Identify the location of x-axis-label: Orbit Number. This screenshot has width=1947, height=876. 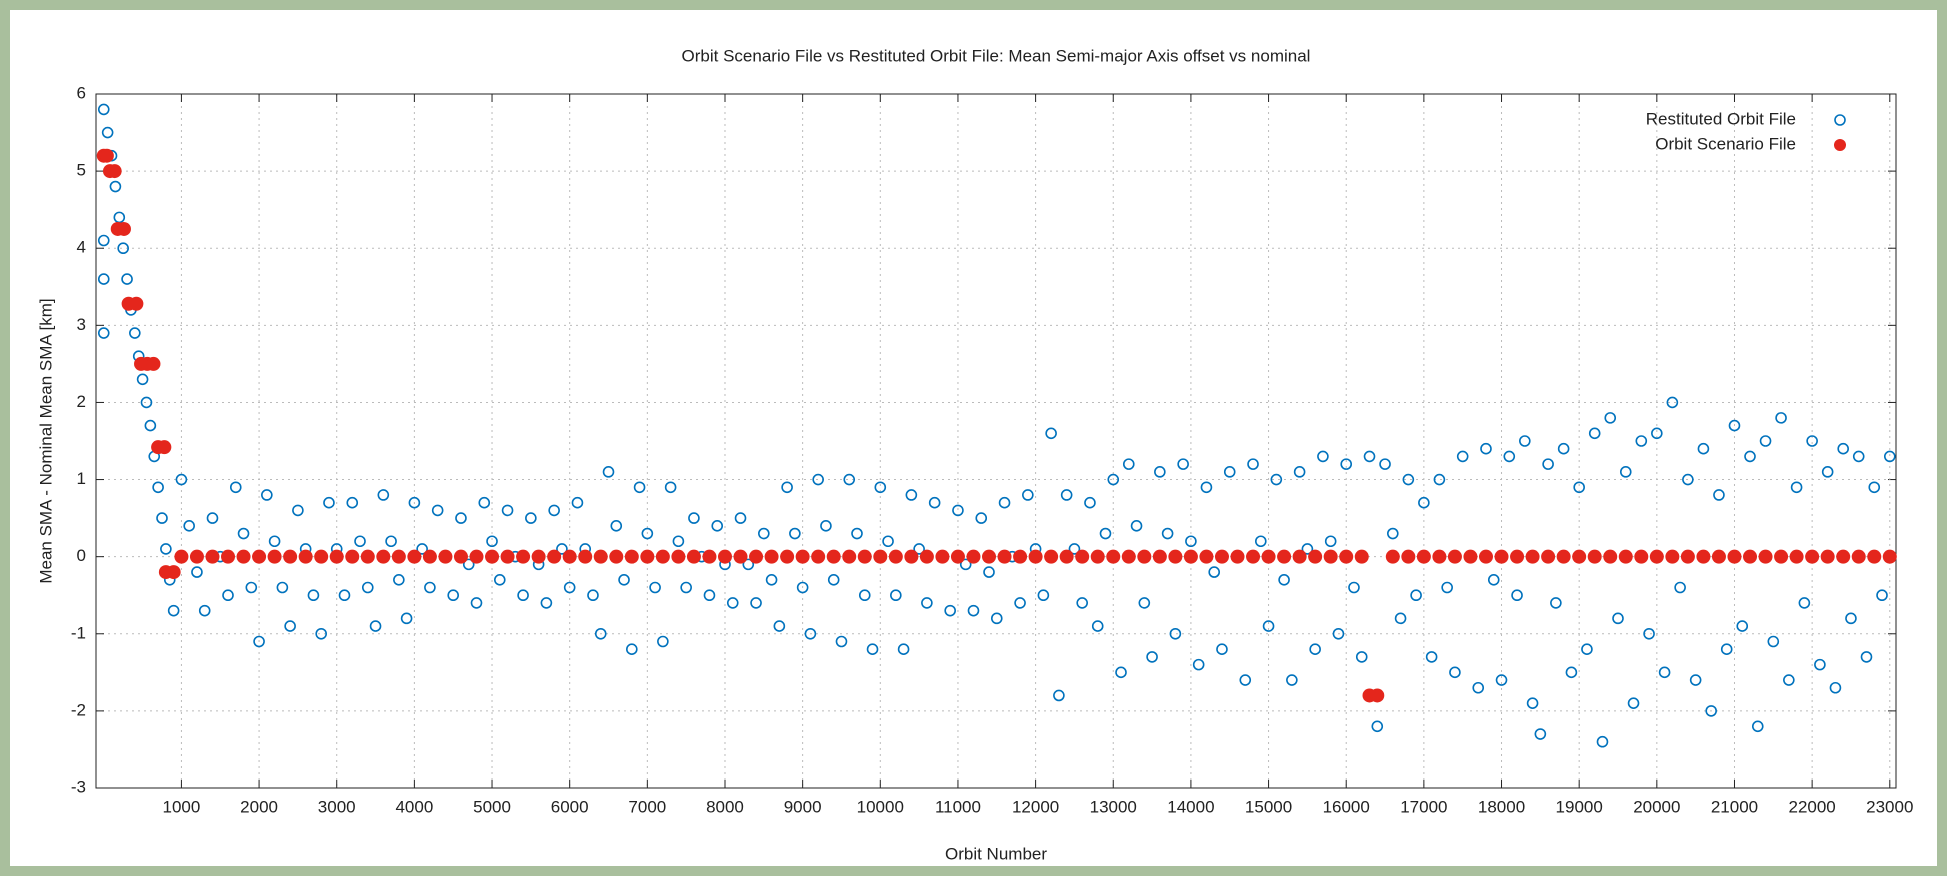
(996, 853).